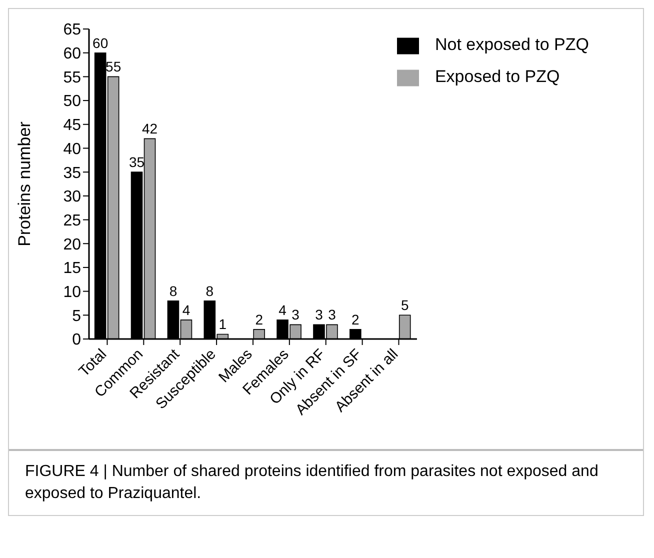 This screenshot has width=654, height=558. I want to click on y-tick-label: 10, so click(72, 292).